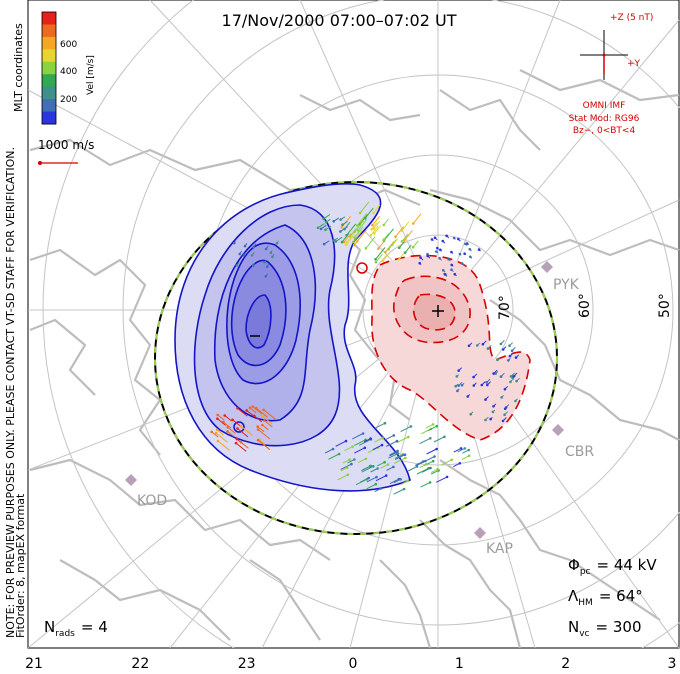  Describe the element at coordinates (634, 64) in the screenshot. I see `imf-y-label: +Y` at that location.